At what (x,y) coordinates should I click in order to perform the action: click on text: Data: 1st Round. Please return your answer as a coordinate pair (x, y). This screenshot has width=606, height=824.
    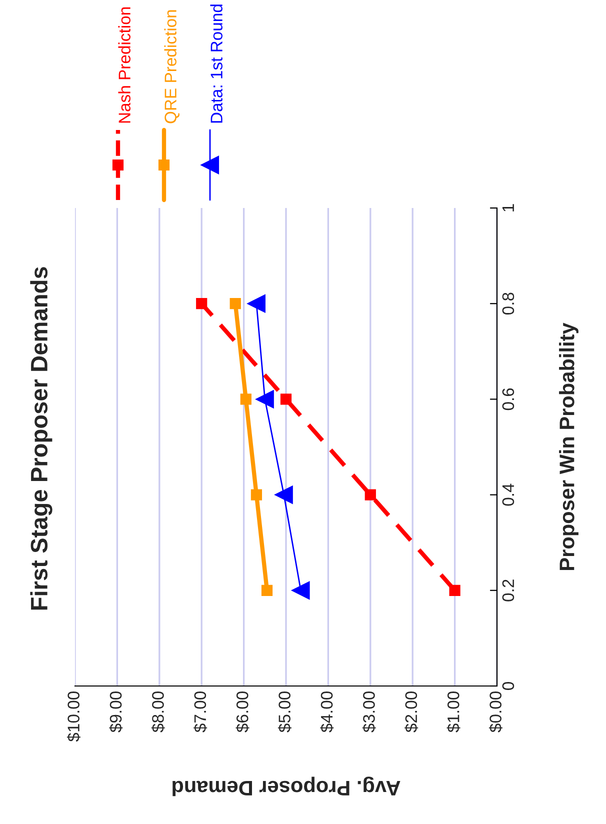
    Looking at the image, I should click on (216, 63).